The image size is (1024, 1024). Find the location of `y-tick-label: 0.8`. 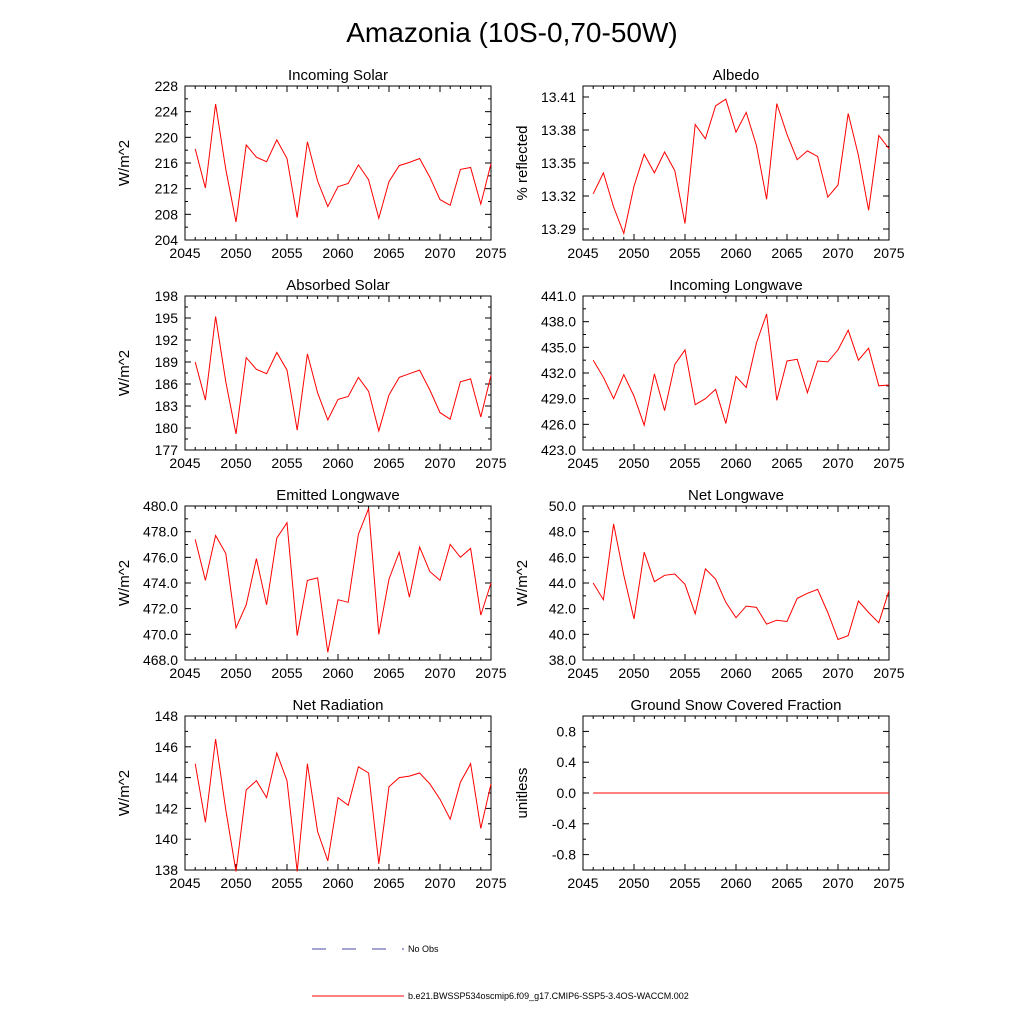

y-tick-label: 0.8 is located at coordinates (567, 731).